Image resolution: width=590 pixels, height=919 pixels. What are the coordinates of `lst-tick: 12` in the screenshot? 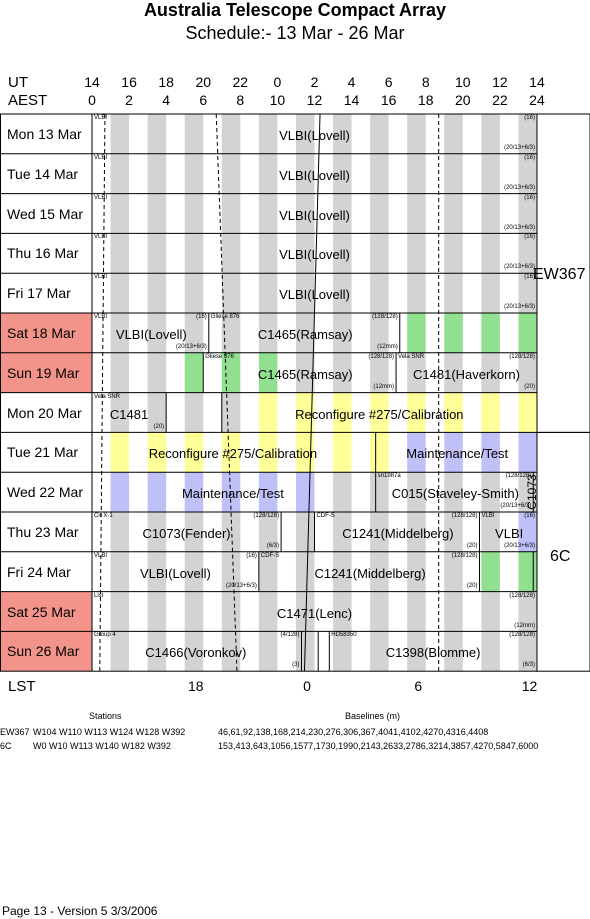 It's located at (529, 686).